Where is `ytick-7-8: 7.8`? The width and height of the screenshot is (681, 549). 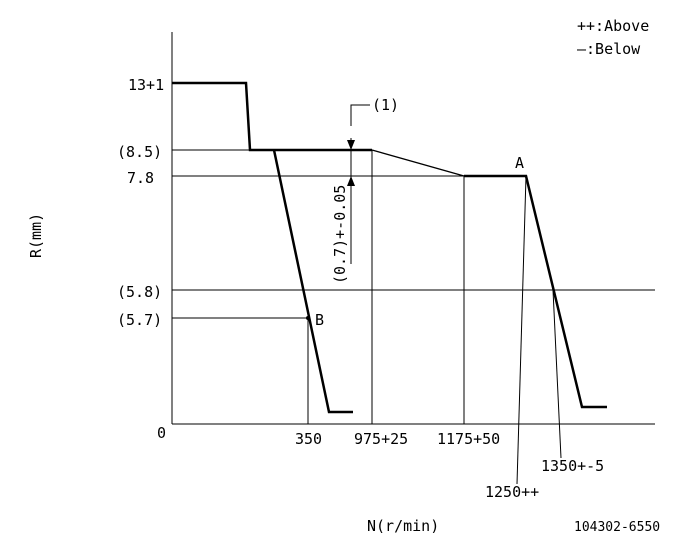 ytick-7-8: 7.8 is located at coordinates (140, 178).